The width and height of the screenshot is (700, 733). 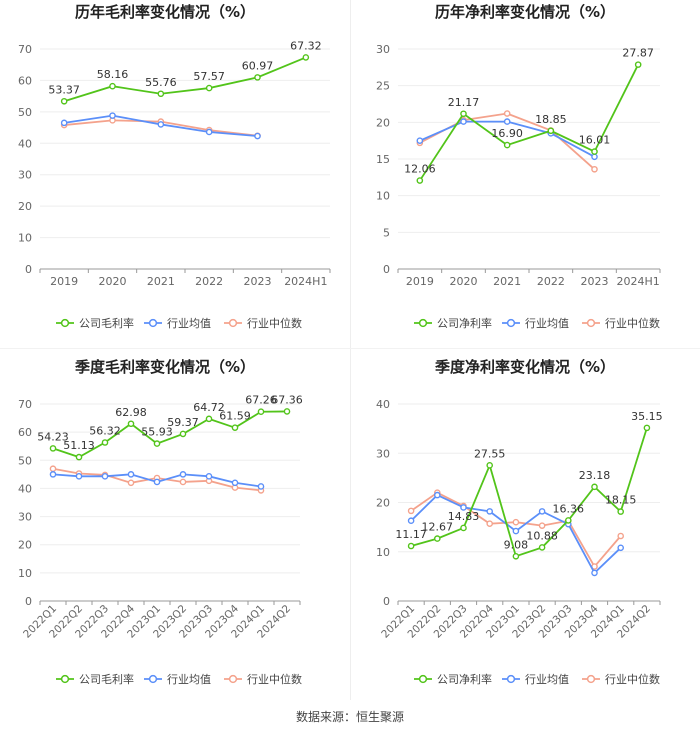 I want to click on data-label: 62.98, so click(x=131, y=412).